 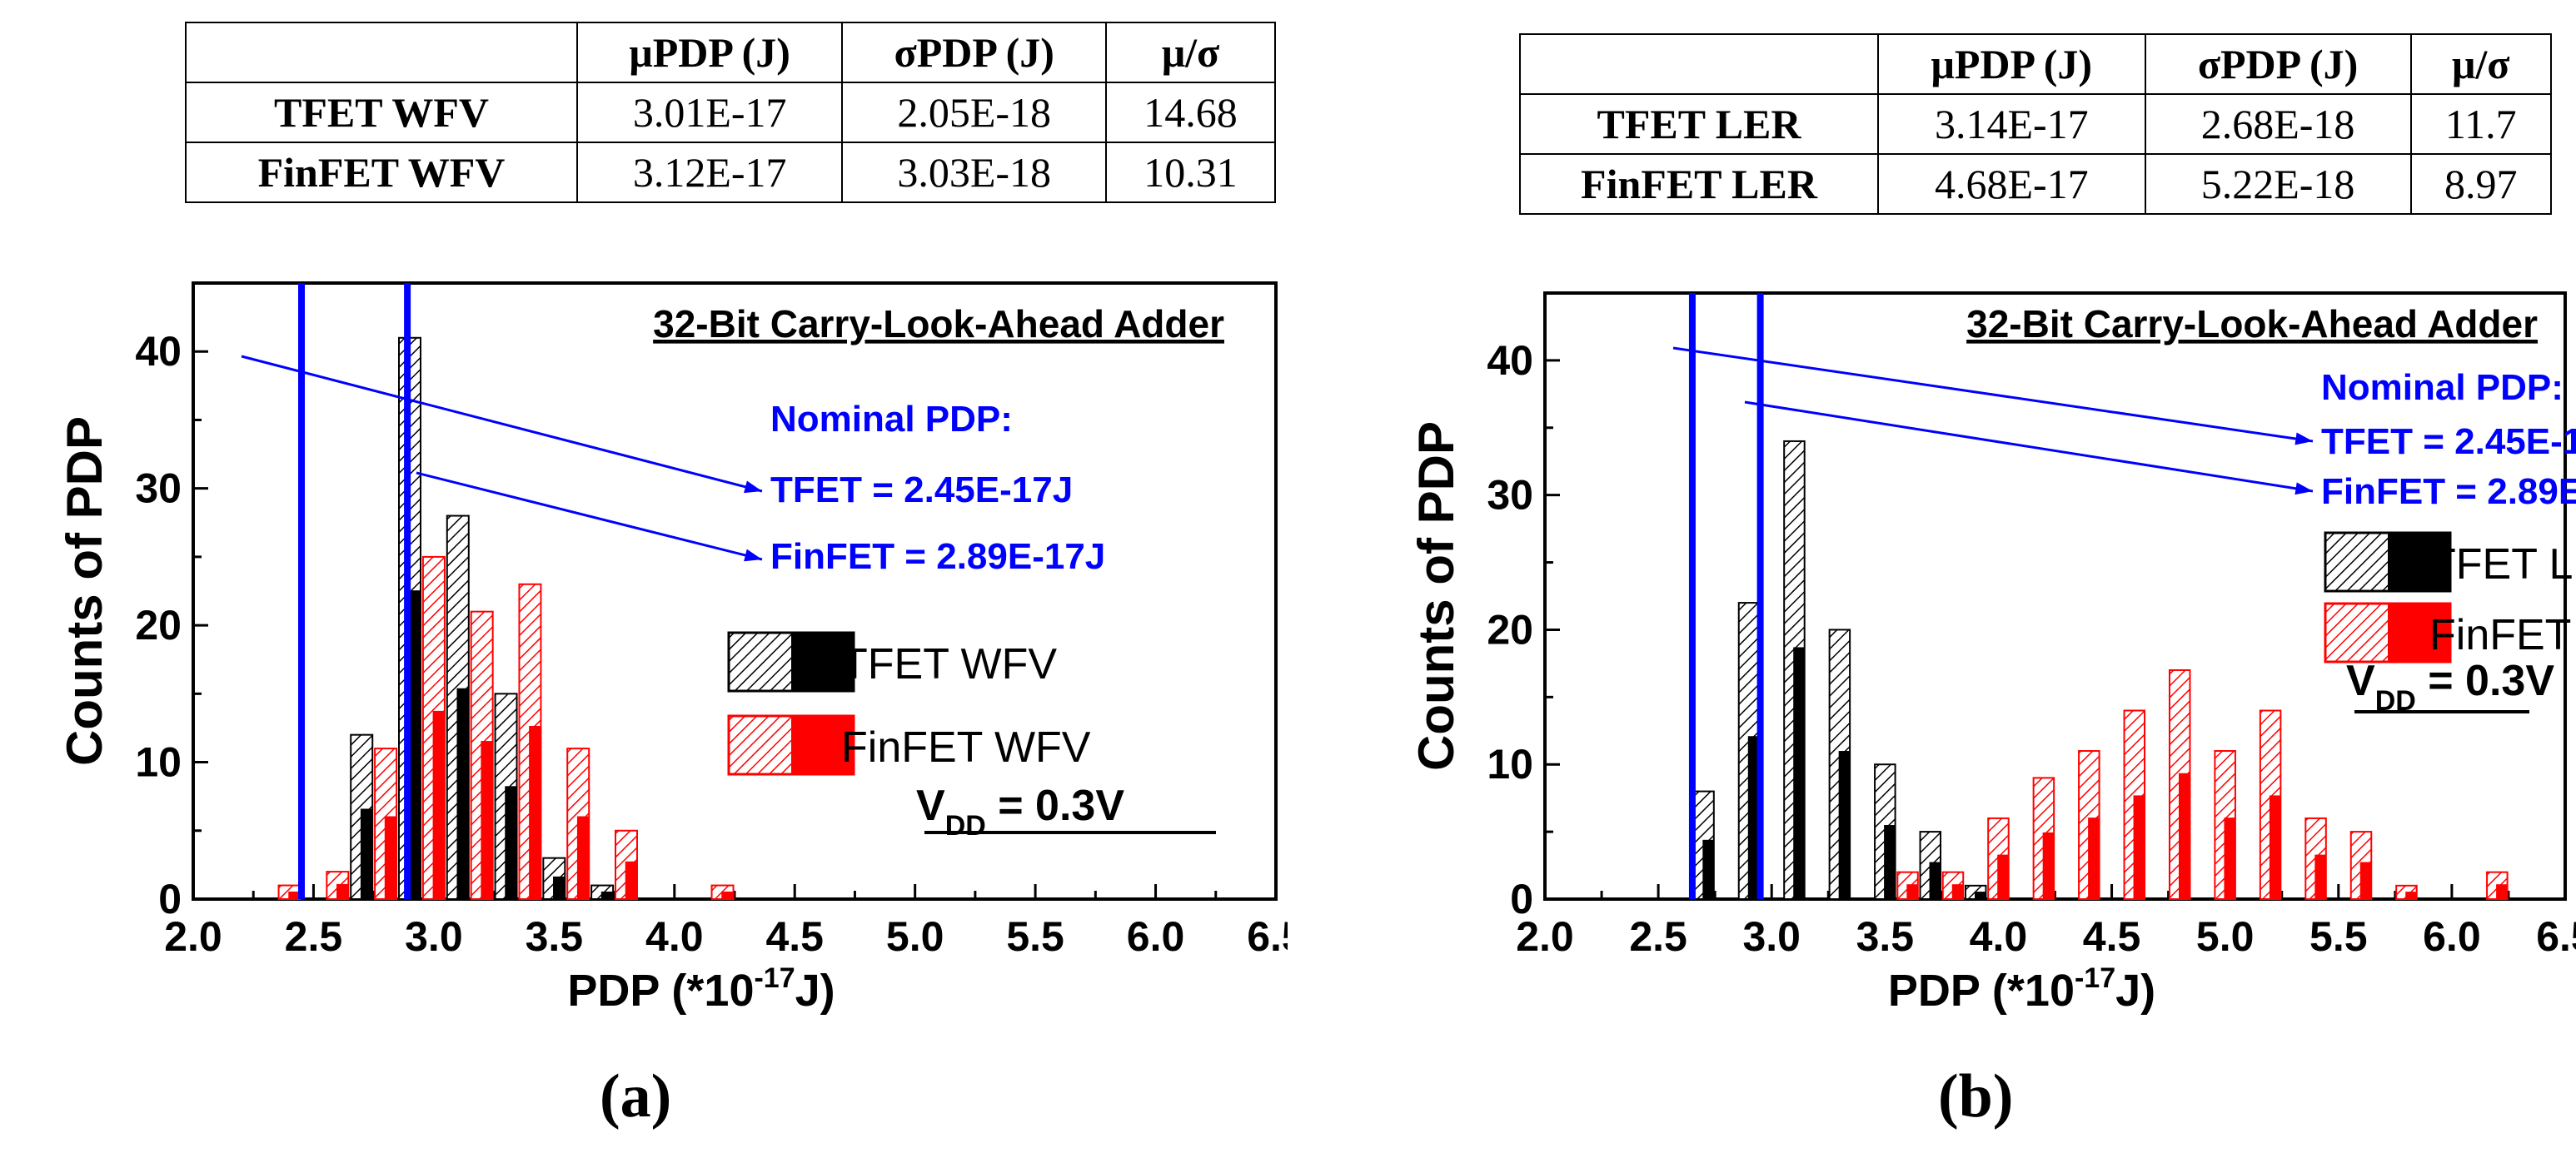 What do you see at coordinates (2502, 635) in the screenshot?
I see `legend-label: FinFET LER` at bounding box center [2502, 635].